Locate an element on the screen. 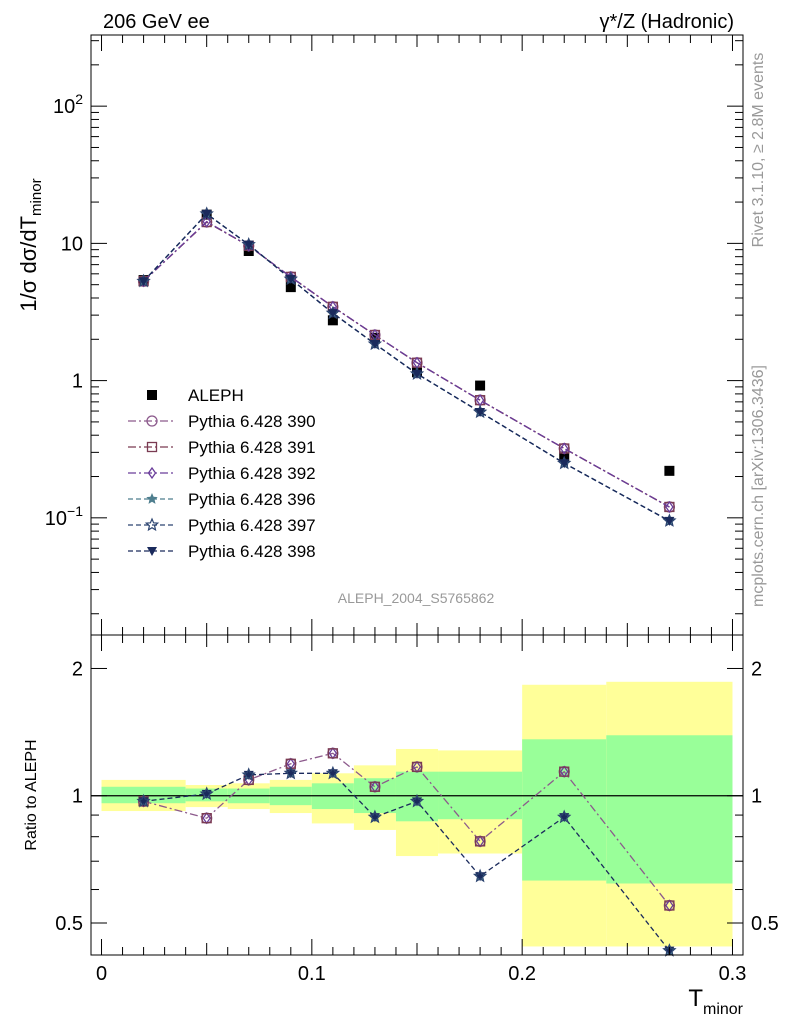 The height and width of the screenshot is (1024, 786). legend-label: Pythia 6.428 397 is located at coordinates (252, 525).